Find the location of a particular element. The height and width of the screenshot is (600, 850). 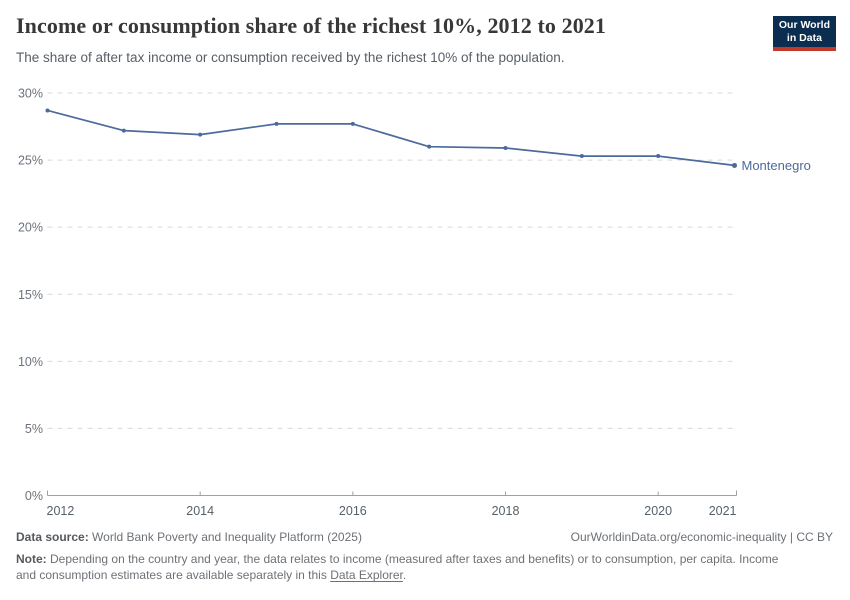

y-tick-label: 30% is located at coordinates (30, 94).